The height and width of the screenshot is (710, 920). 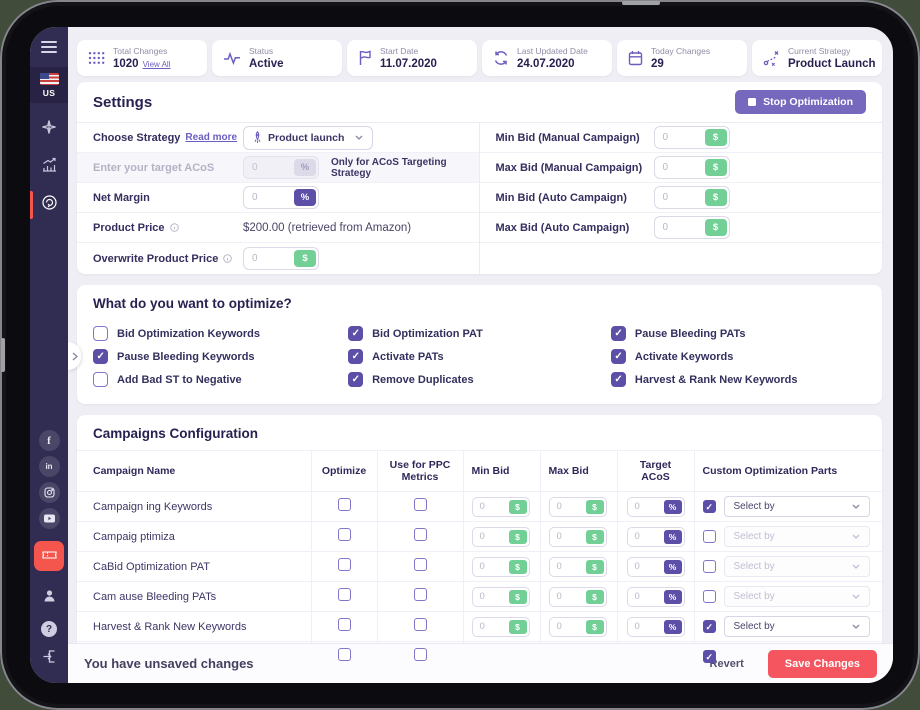 What do you see at coordinates (800, 102) in the screenshot?
I see `stop-optimization-button: Stop Optimization` at bounding box center [800, 102].